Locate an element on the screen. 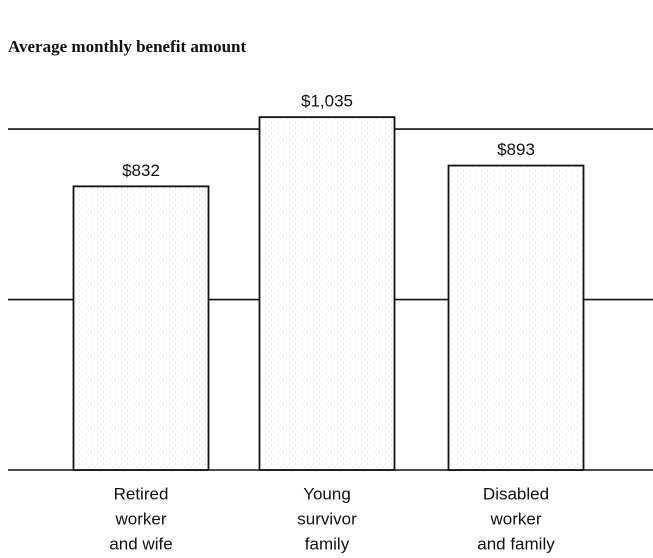  x-tick-label: family is located at coordinates (327, 543).